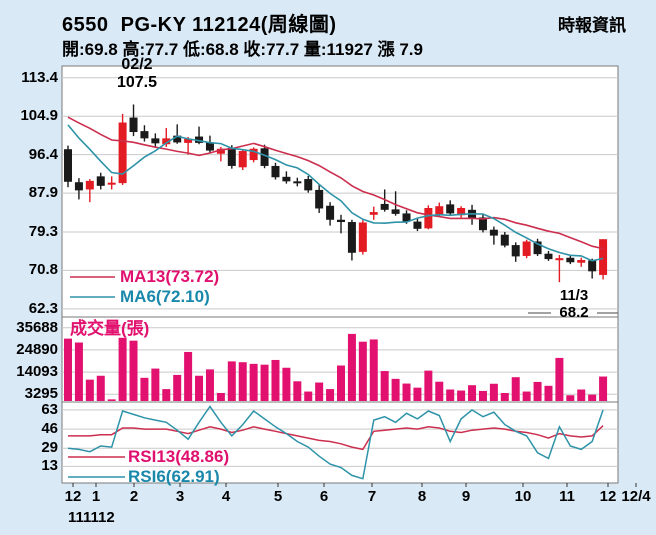  What do you see at coordinates (37, 372) in the screenshot?
I see `volume-axis-label: 14093` at bounding box center [37, 372].